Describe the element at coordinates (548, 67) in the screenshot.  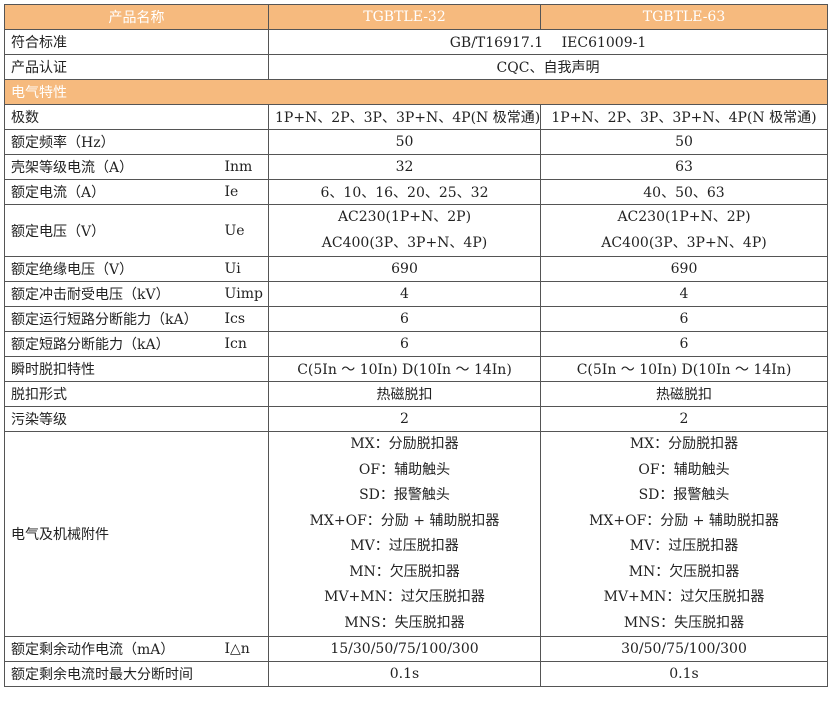
I see `row-value: CQC、自我声明` at that location.